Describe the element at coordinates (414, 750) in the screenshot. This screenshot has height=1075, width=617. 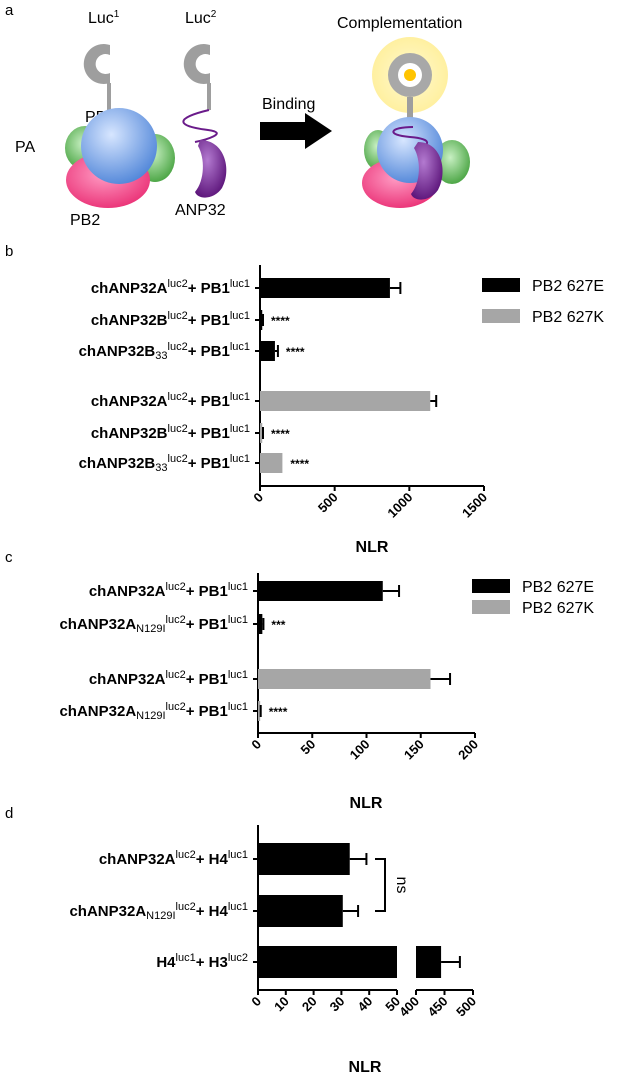
I see `x-tick-label: 150` at that location.